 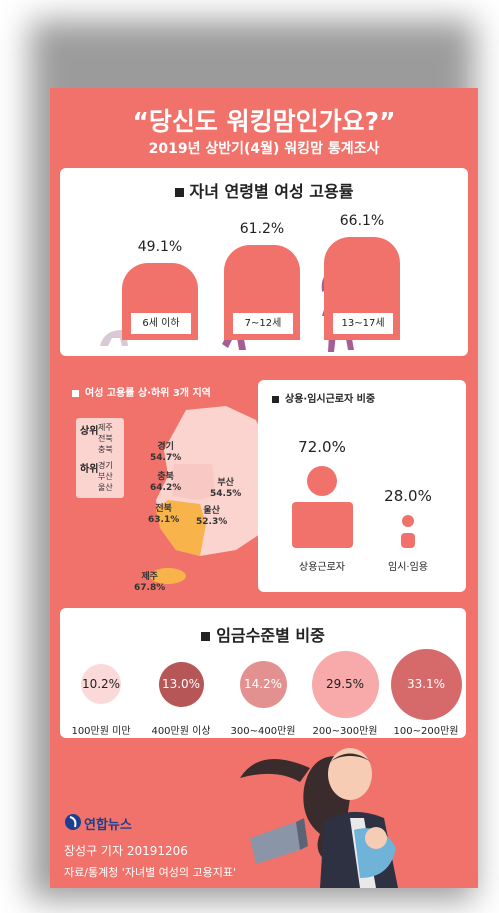 I want to click on age-category-label: 7~12세, so click(x=263, y=323).